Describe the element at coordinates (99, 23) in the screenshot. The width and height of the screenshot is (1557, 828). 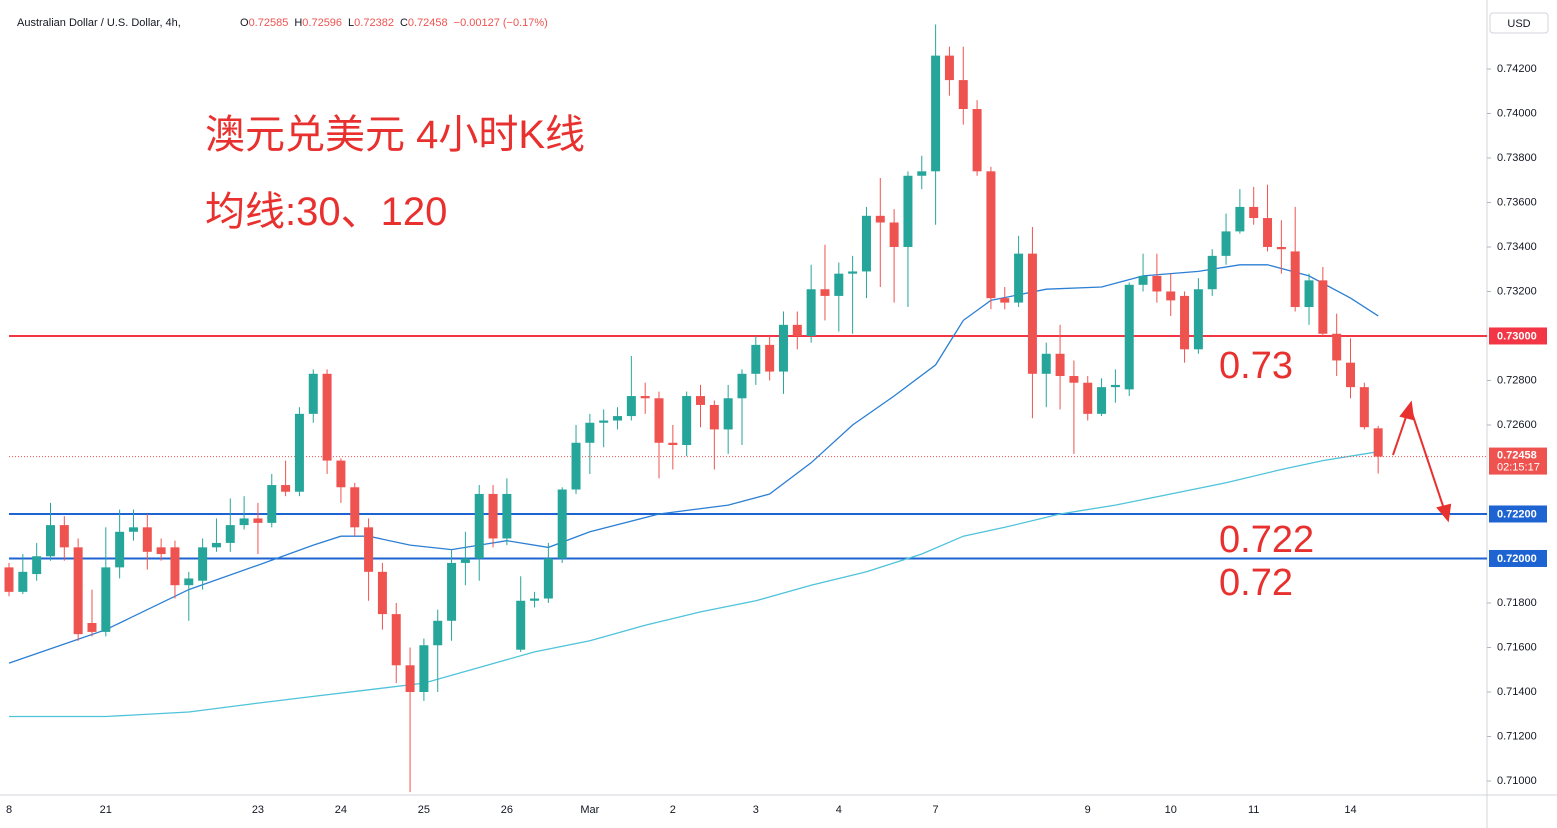
I see `symbol-title: Australian Dollar / U.S. Dollar, 4h,` at that location.